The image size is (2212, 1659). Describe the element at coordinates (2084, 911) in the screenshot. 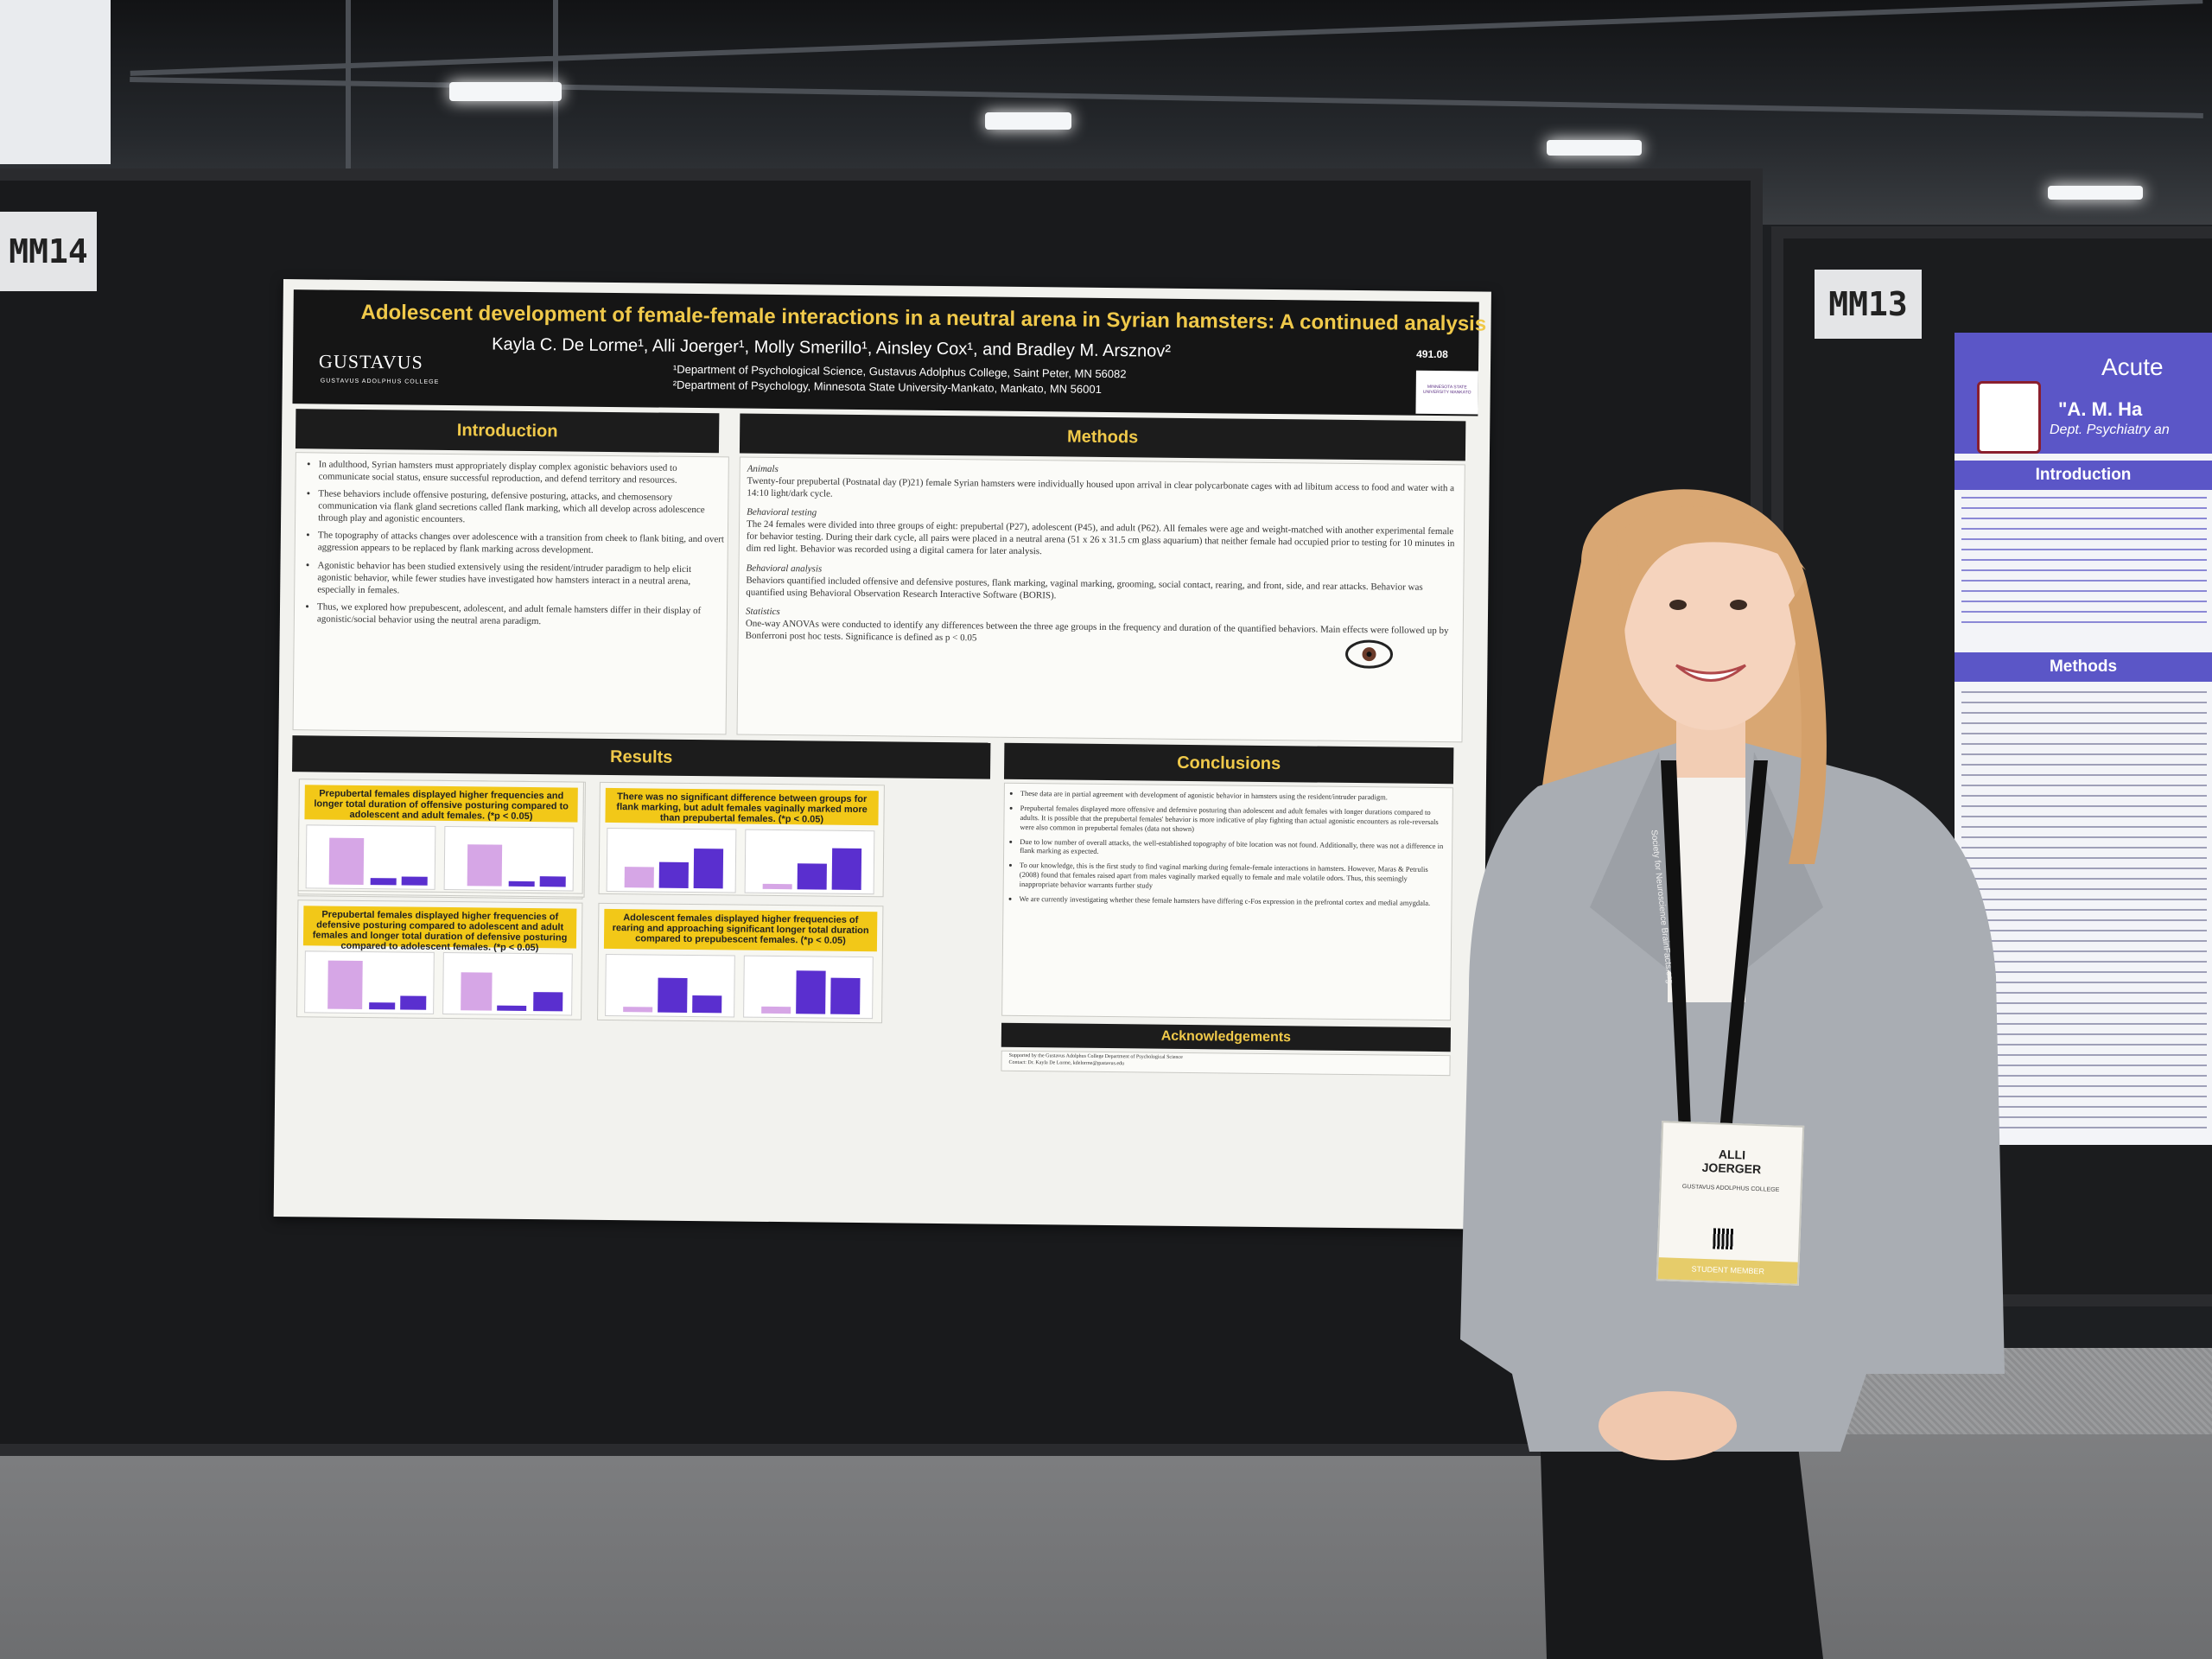

I see `right-poster-methods-text` at that location.